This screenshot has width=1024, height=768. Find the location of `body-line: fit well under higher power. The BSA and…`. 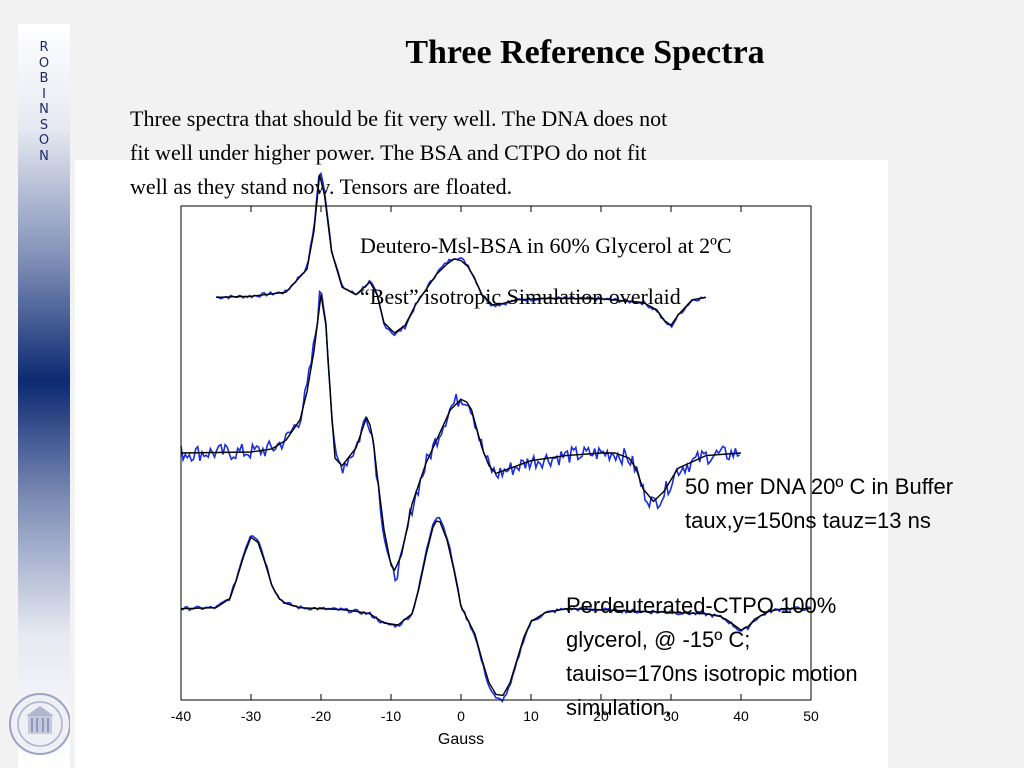

body-line: fit well under higher power. The BSA and… is located at coordinates (388, 152).